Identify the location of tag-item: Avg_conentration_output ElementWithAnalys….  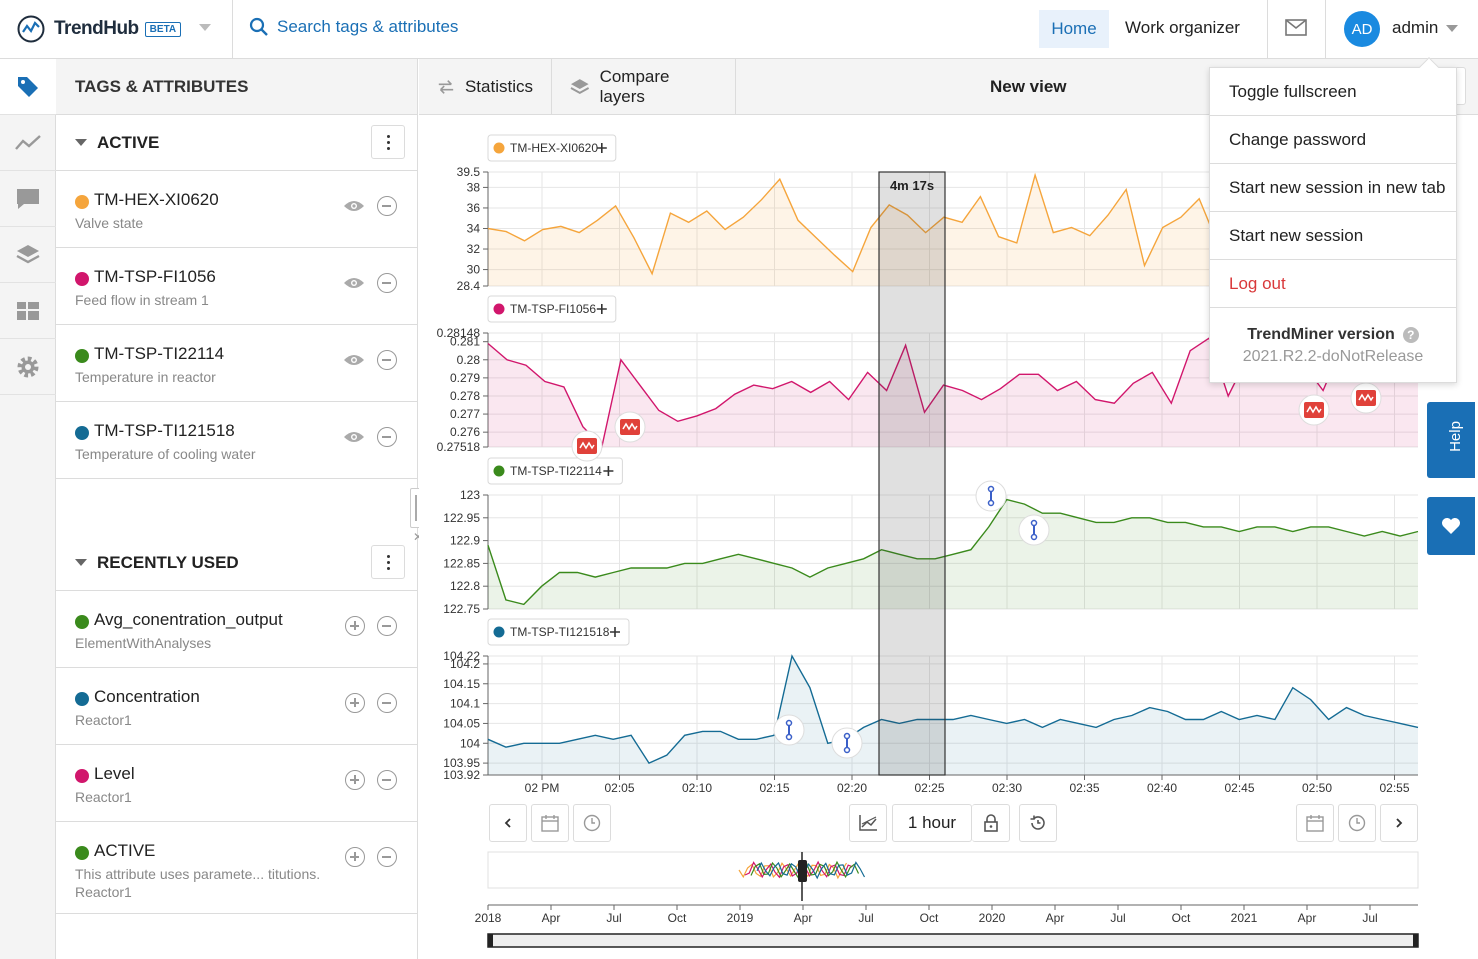
(236, 629).